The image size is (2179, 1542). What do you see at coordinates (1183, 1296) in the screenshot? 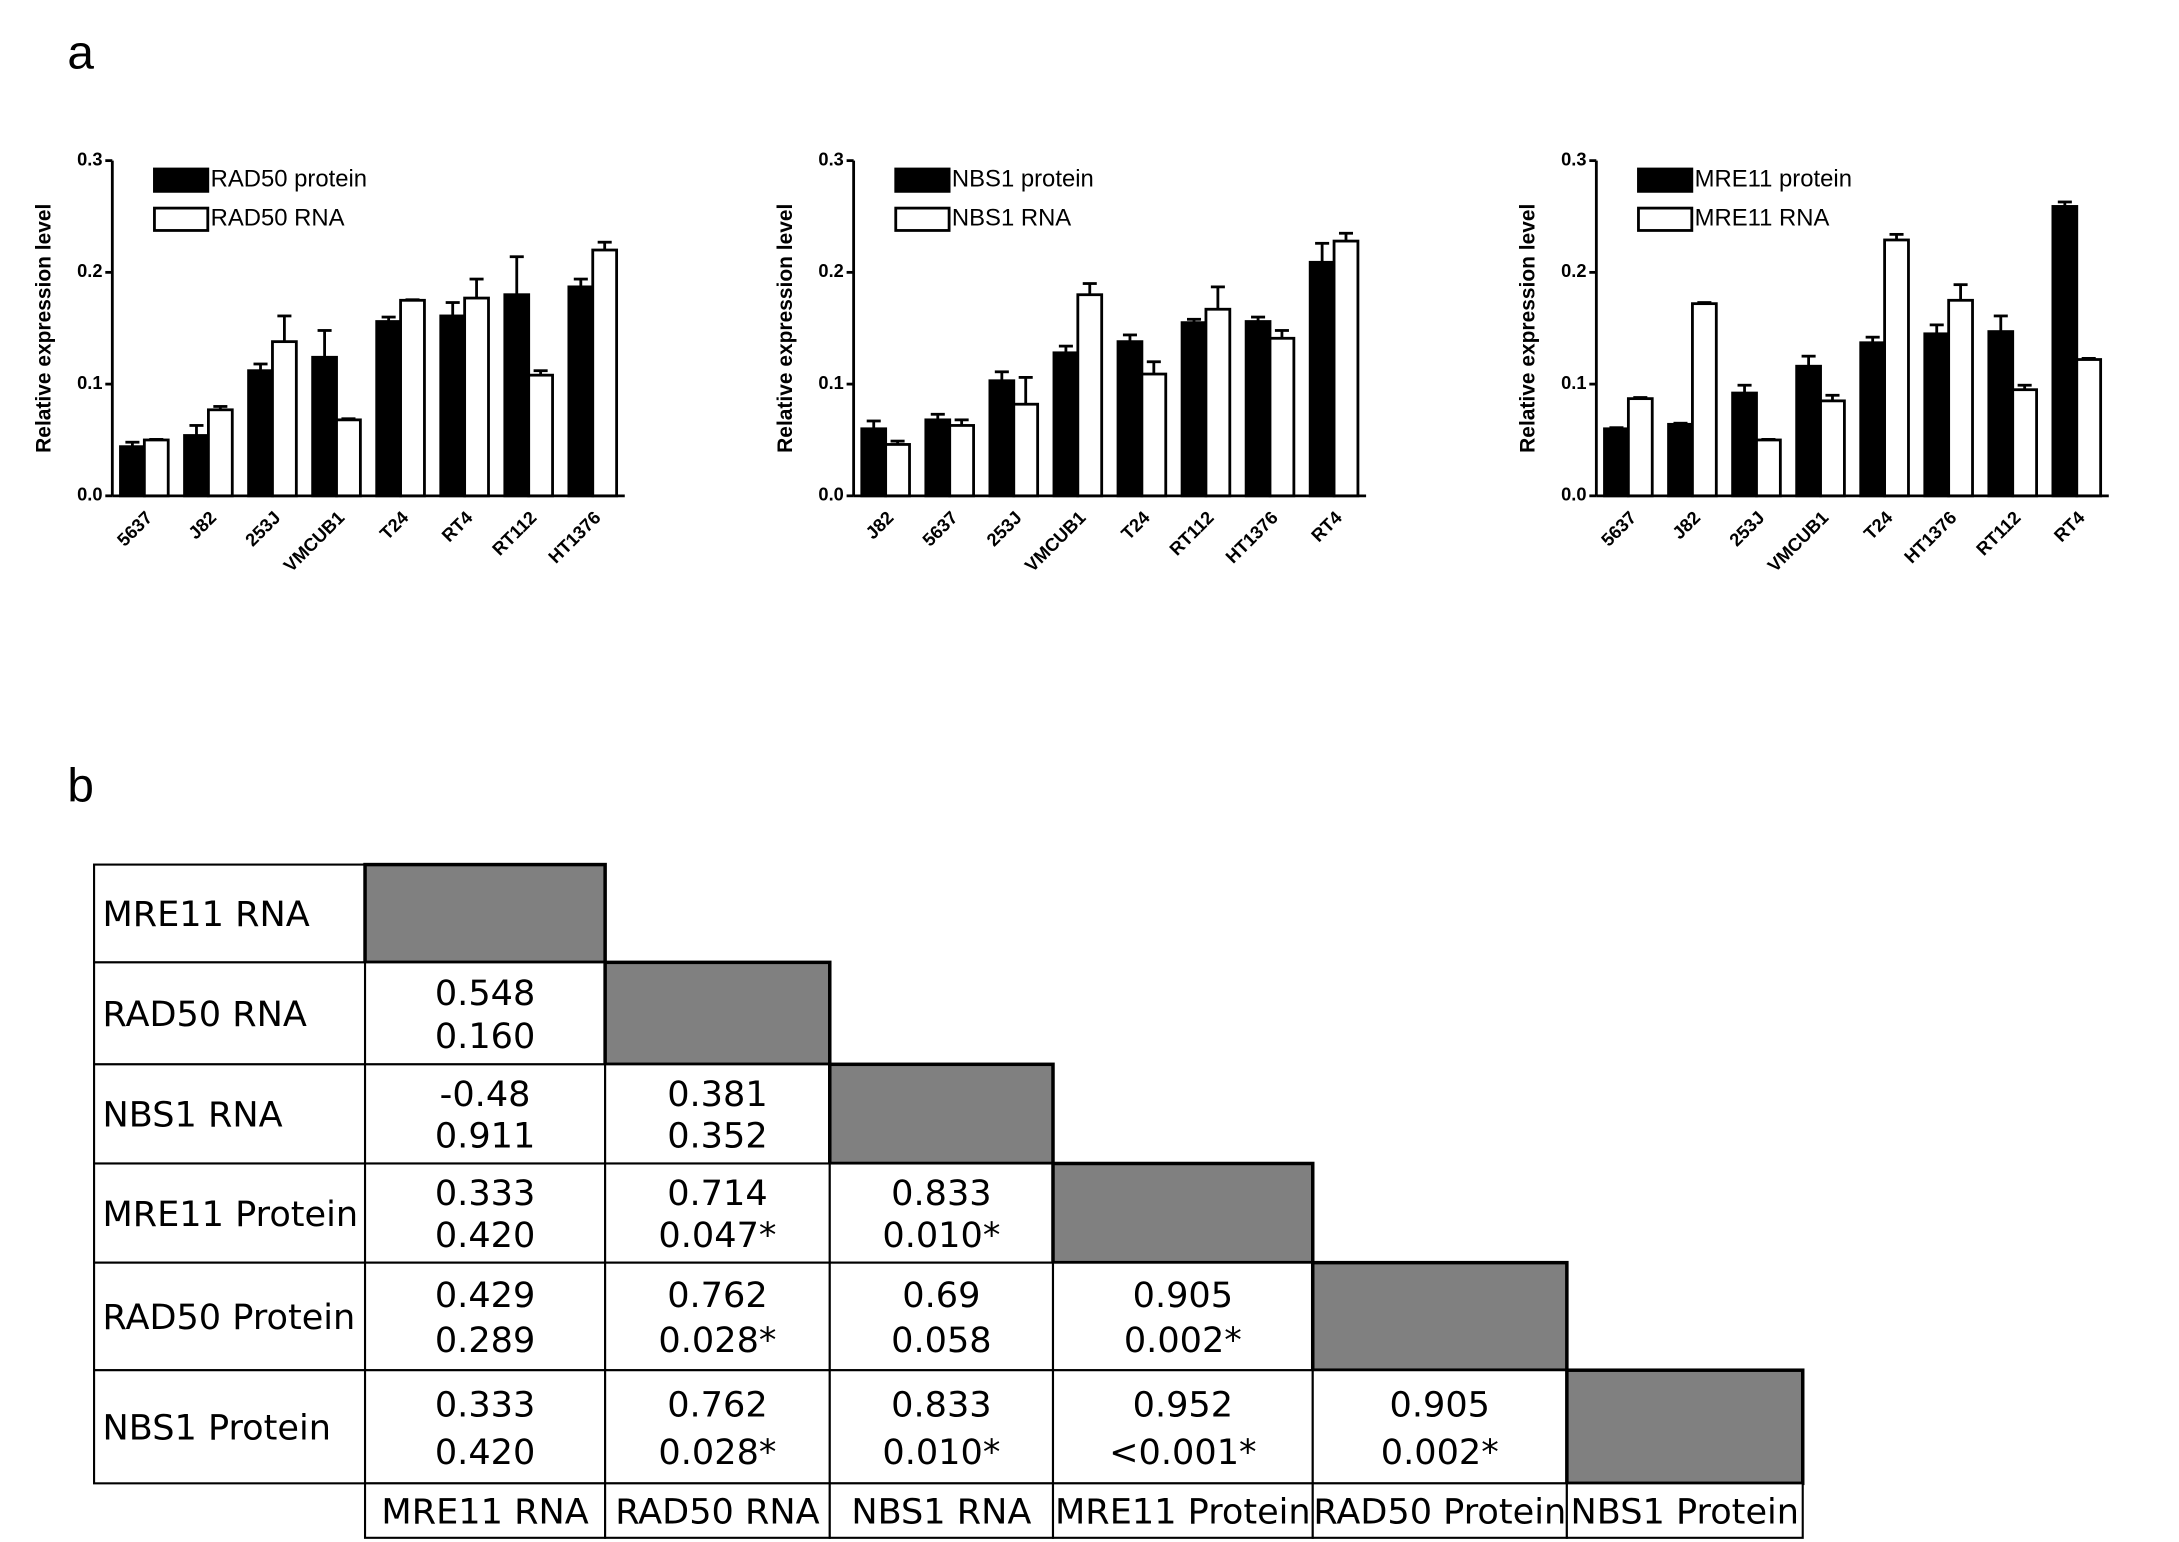
I see `cell-value: 0.905` at bounding box center [1183, 1296].